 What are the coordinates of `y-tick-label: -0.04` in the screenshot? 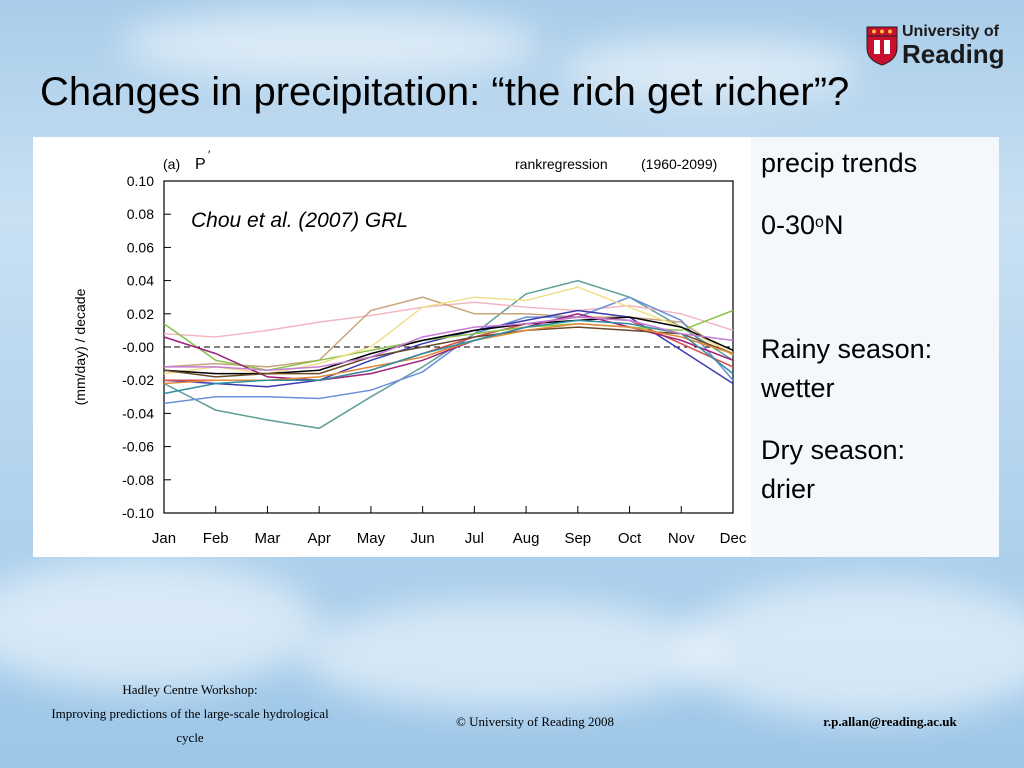 It's located at (138, 413).